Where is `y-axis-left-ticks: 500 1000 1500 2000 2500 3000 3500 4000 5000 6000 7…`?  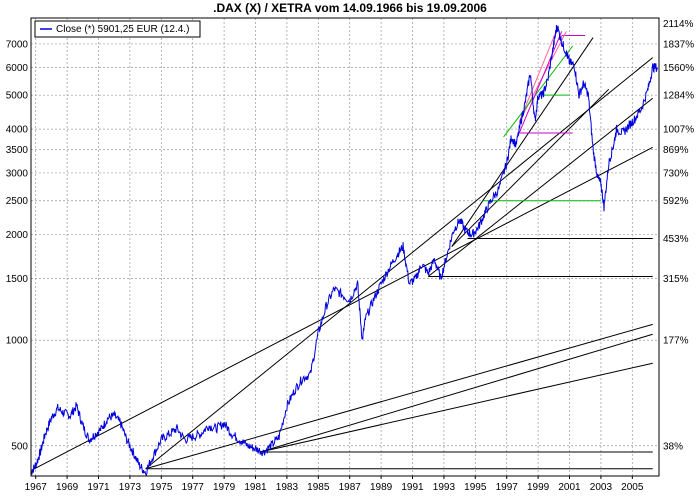
y-axis-left-ticks: 500 1000 1500 2000 2500 3000 3500 4000 5000 6000 7… is located at coordinates (17, 245).